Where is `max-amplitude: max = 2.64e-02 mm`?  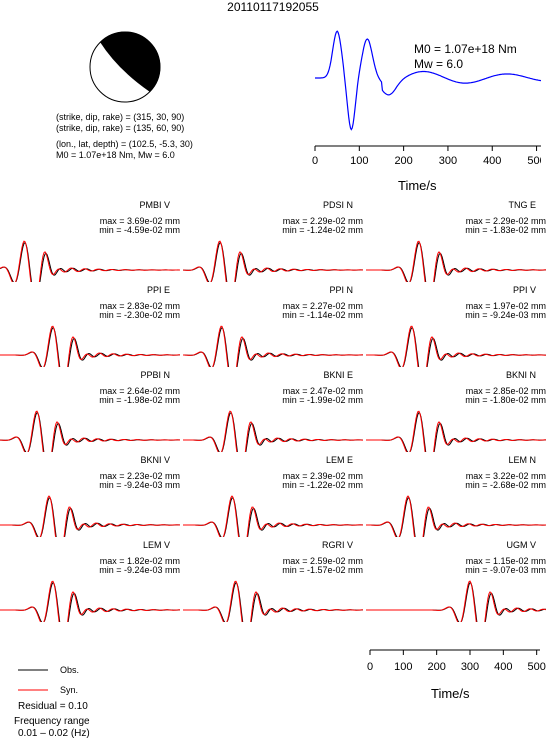
max-amplitude: max = 2.64e-02 mm is located at coordinates (139, 391).